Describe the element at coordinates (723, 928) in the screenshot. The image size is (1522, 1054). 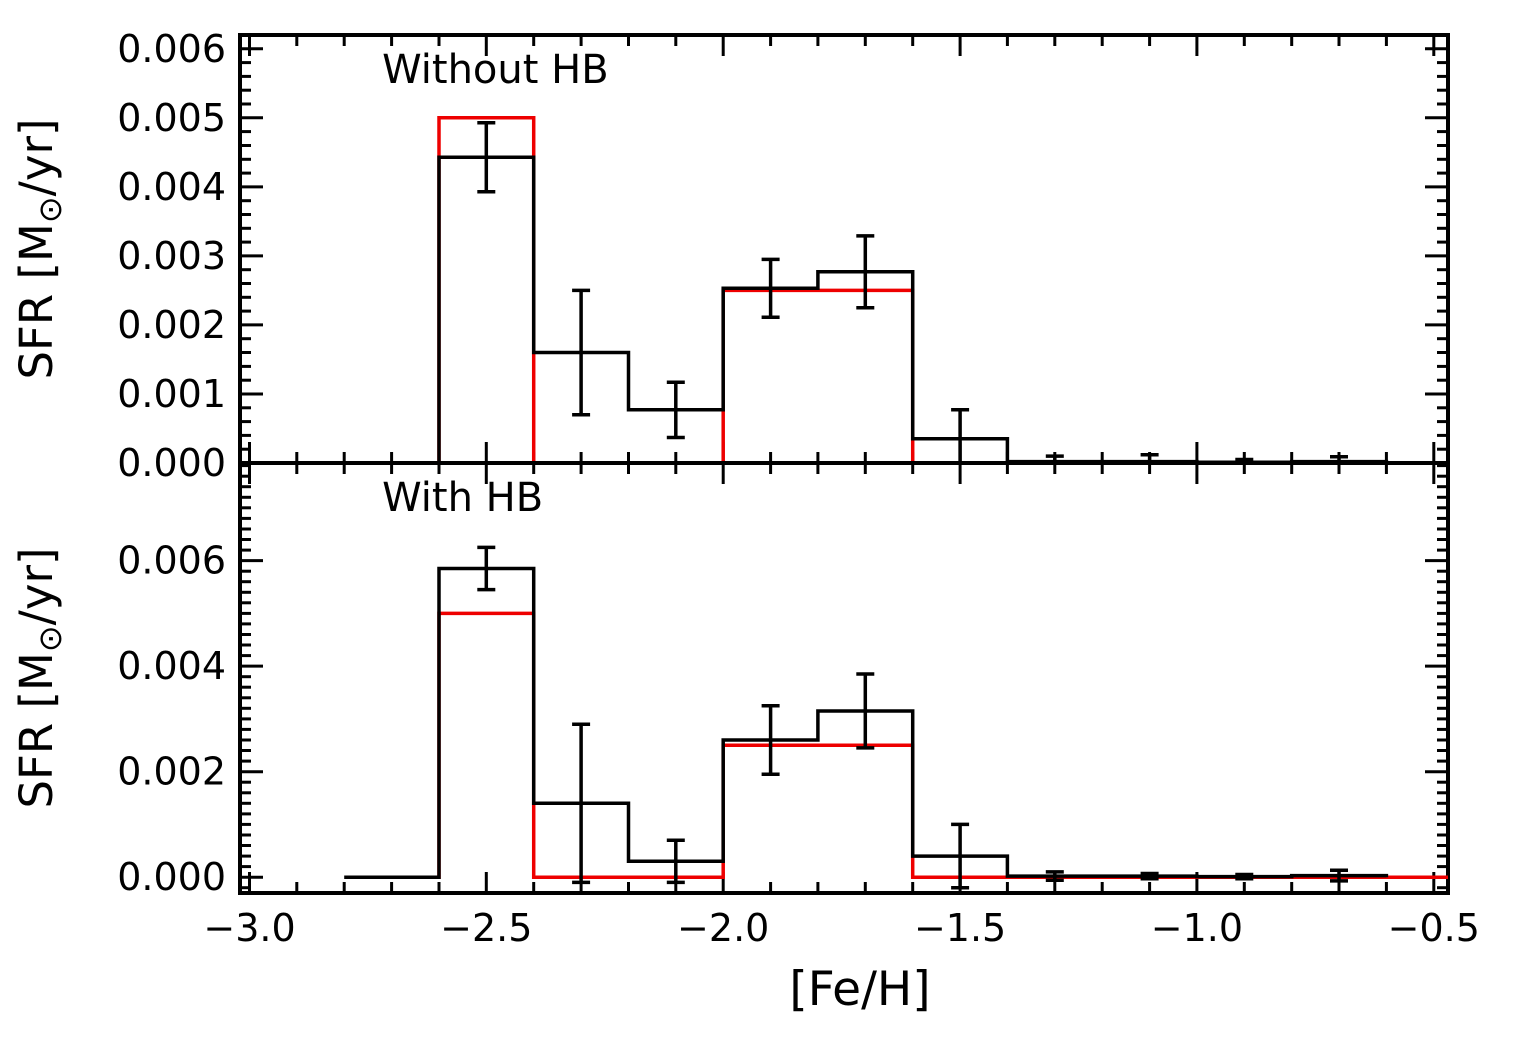
I see `x-tick-label: −2.0` at that location.